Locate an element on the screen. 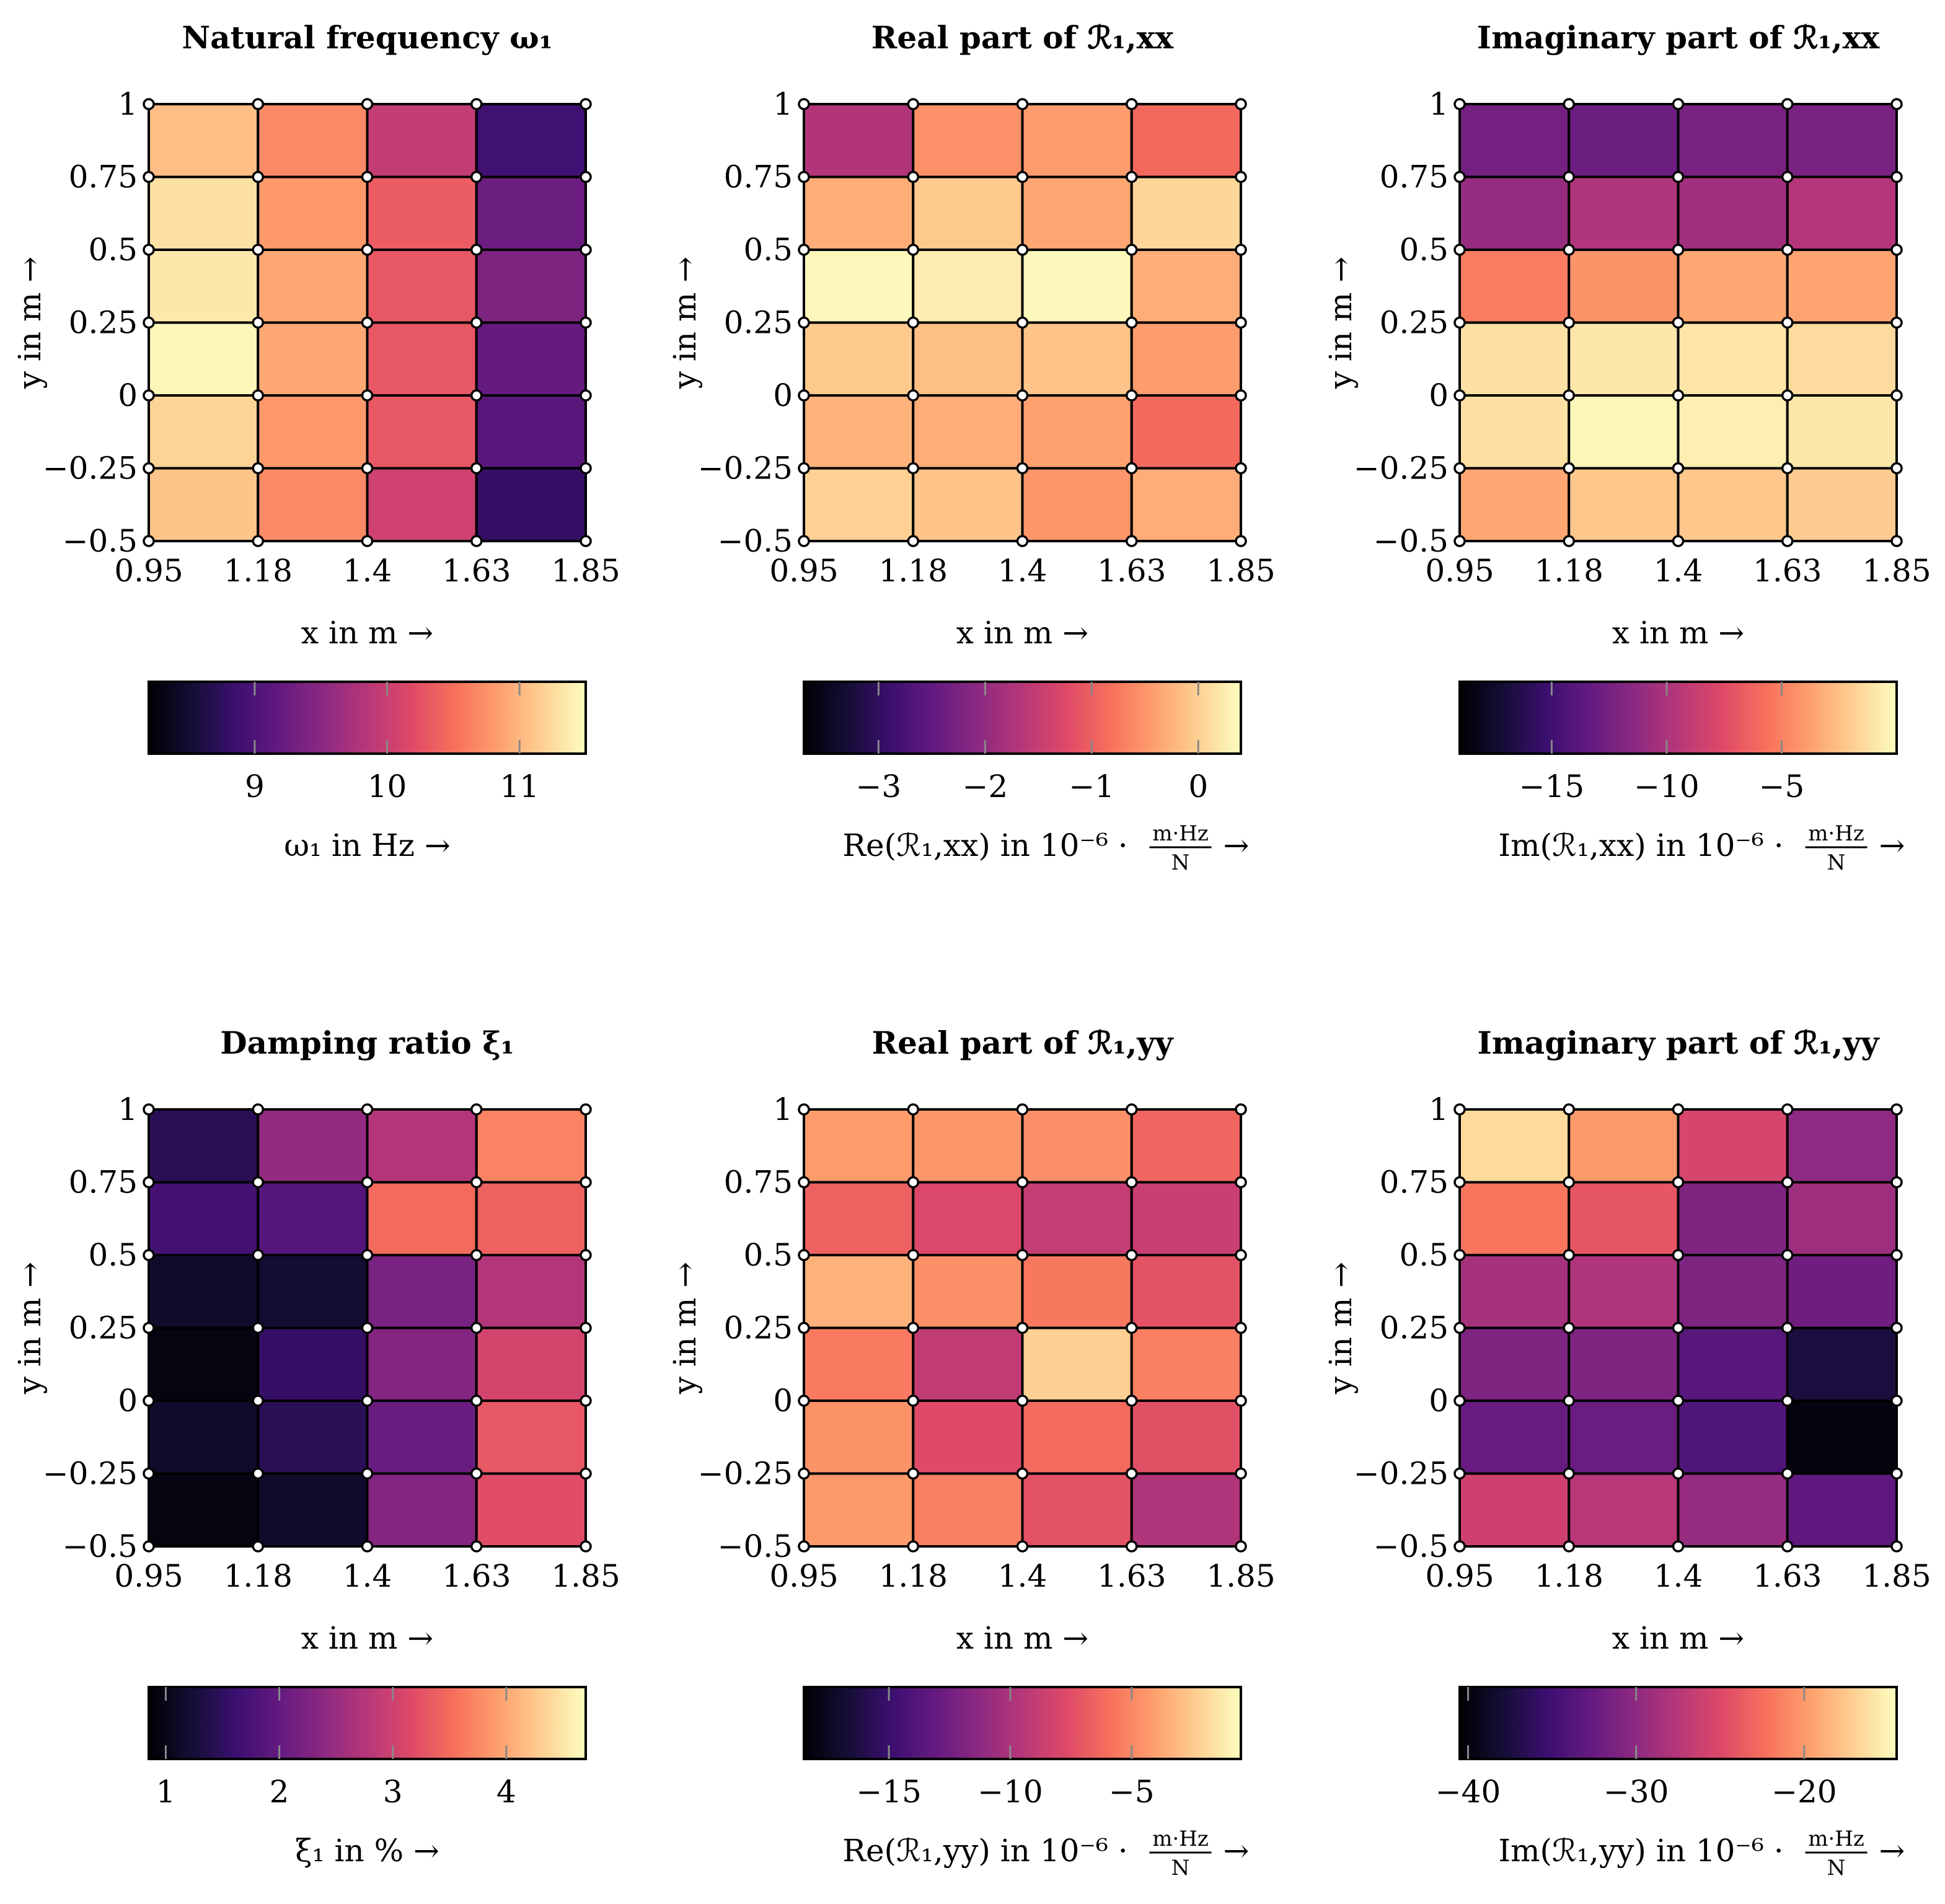 This screenshot has height=1904, width=1945. colorbar-label: ξ₁ in % → is located at coordinates (367, 1851).